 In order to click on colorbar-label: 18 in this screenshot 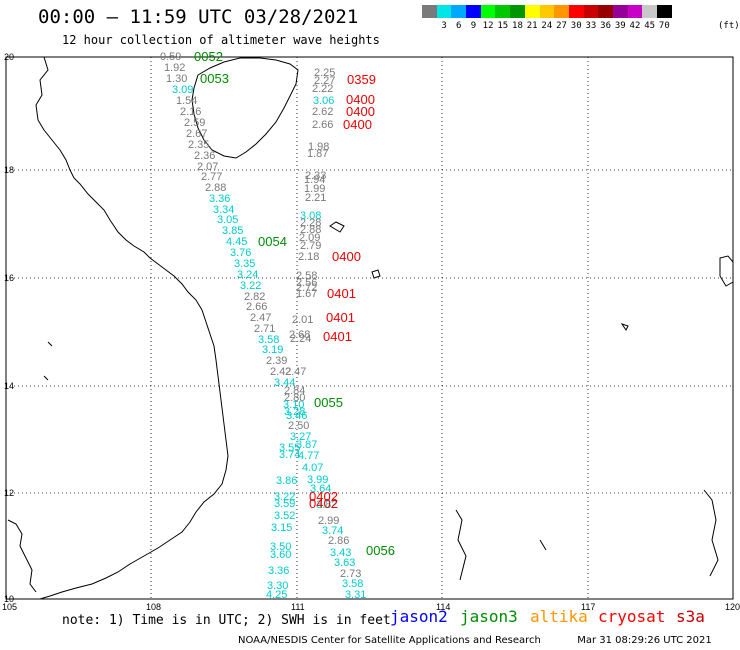, I will do `click(517, 26)`.